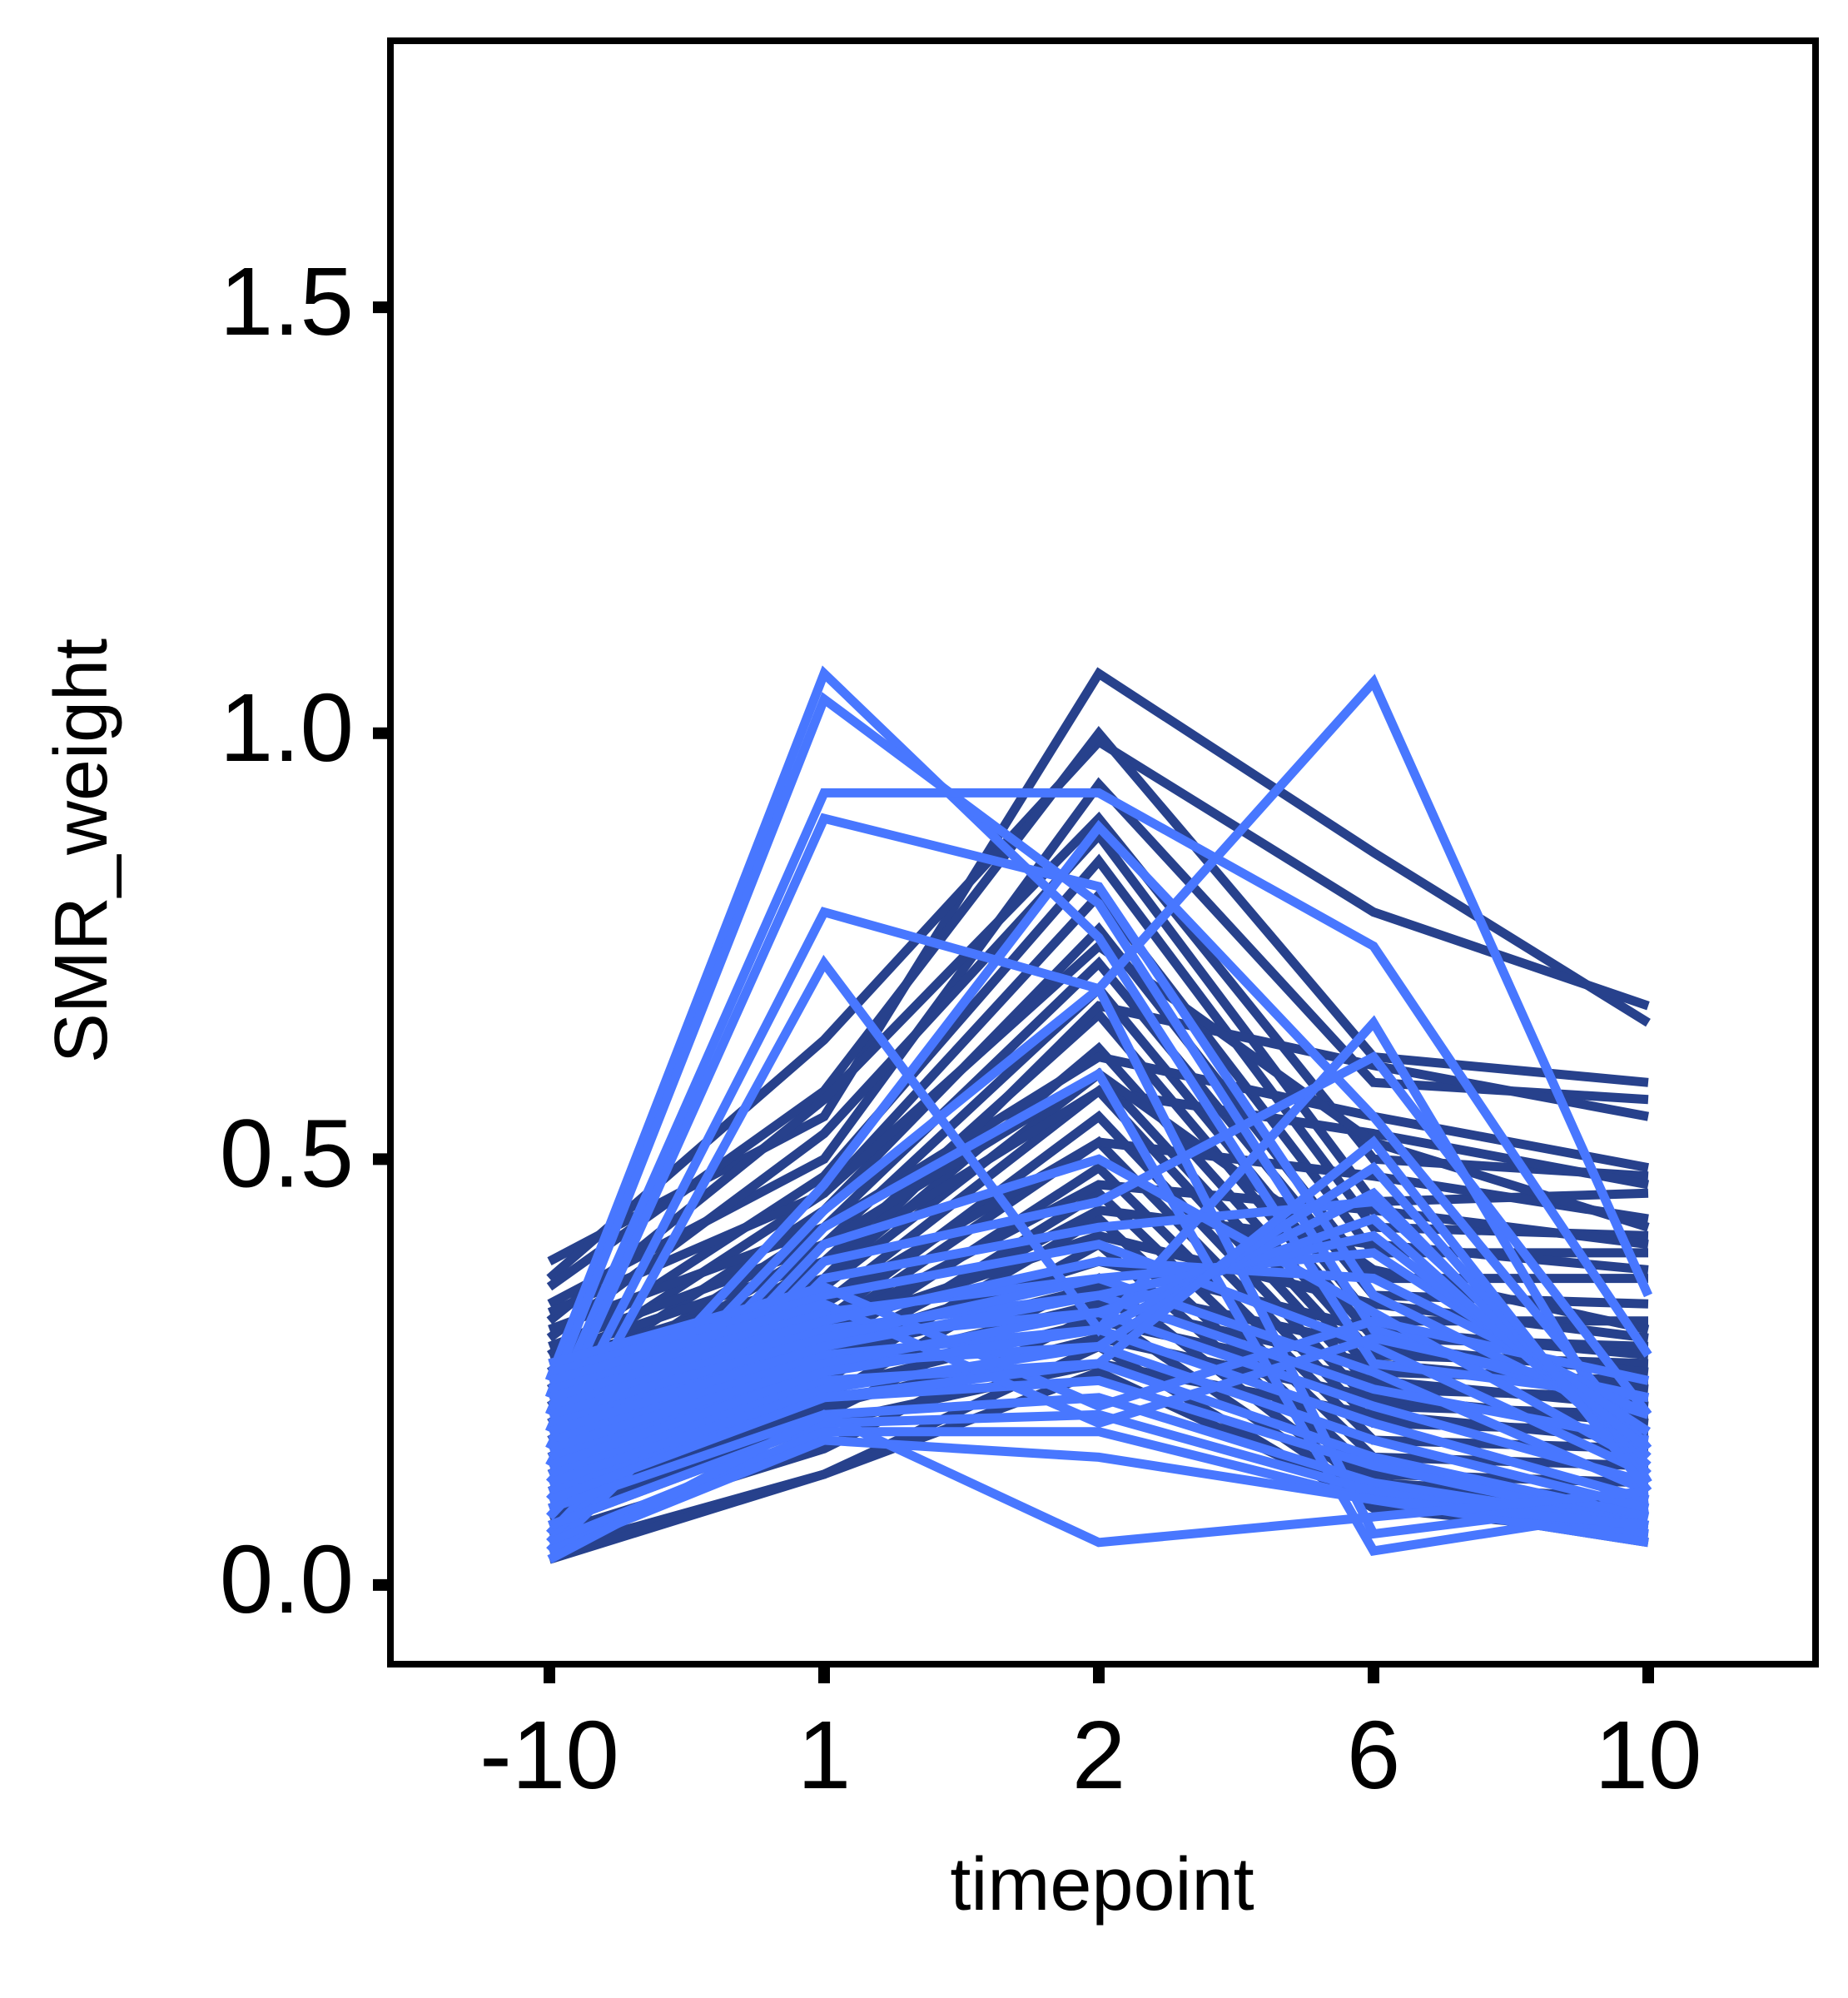 The image size is (1848, 1998). Describe the element at coordinates (549, 1755) in the screenshot. I see `x-tick-label: -10` at that location.